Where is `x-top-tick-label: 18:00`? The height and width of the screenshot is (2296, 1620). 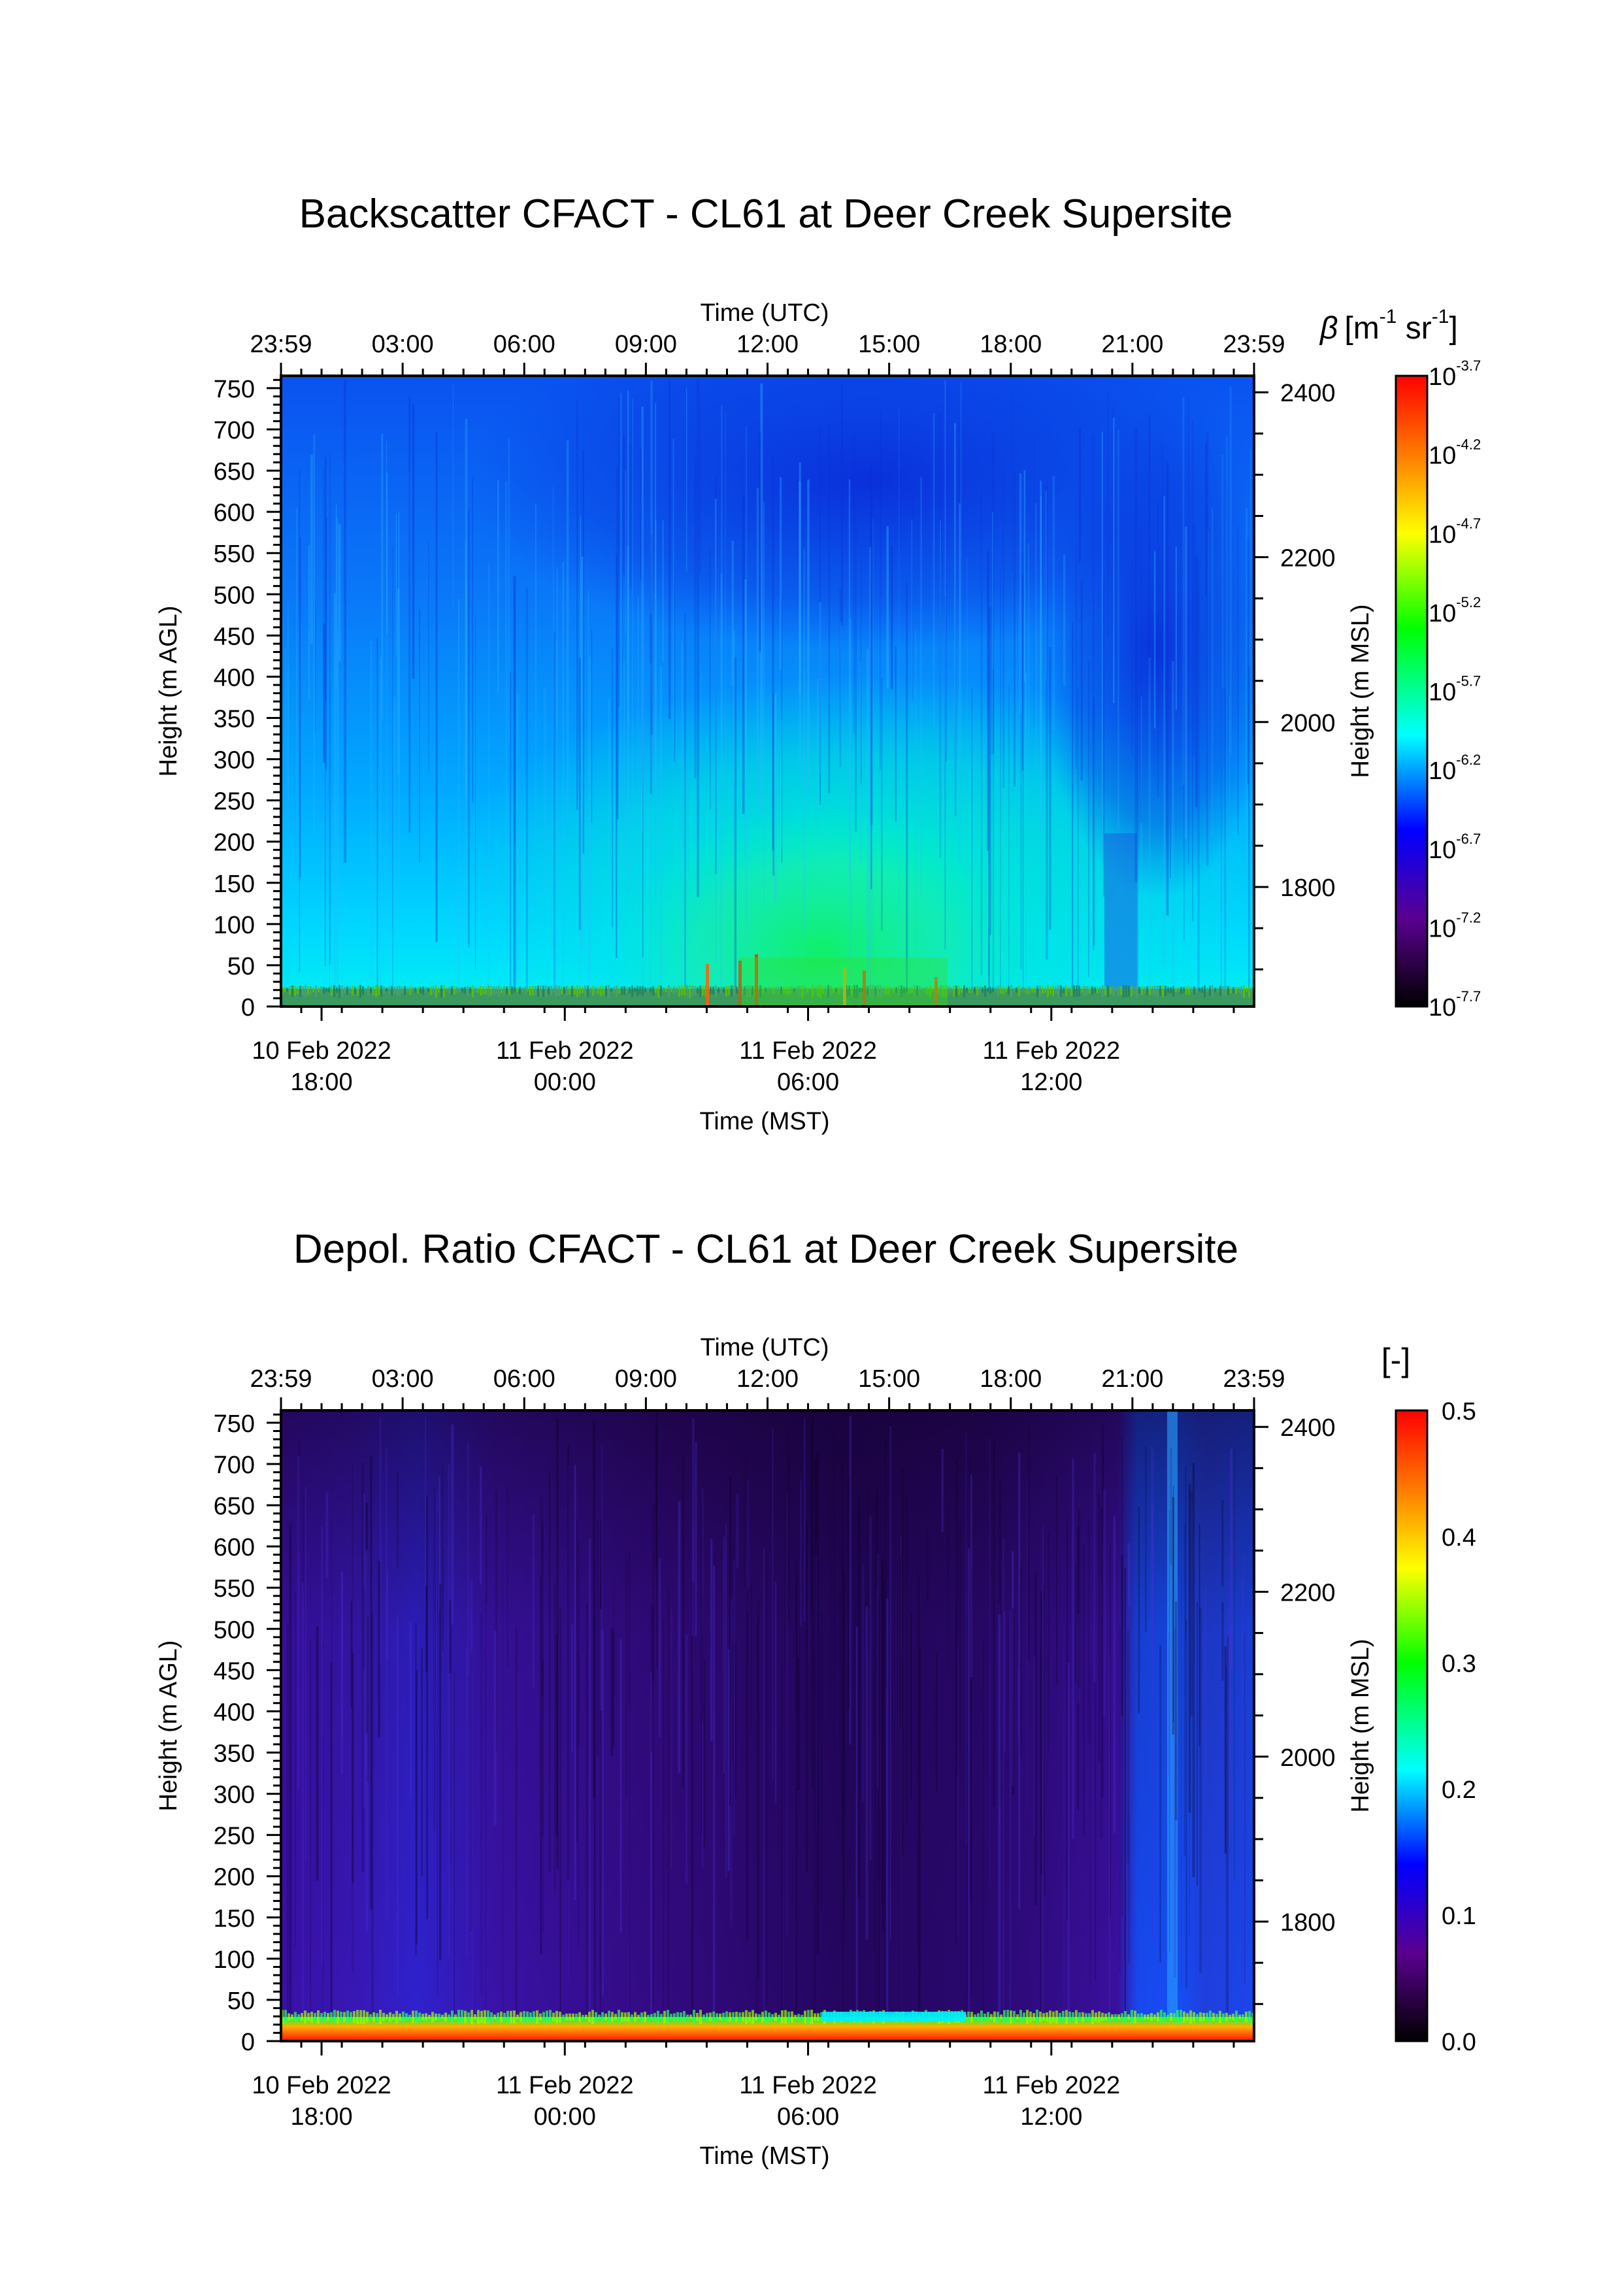 x-top-tick-label: 18:00 is located at coordinates (1011, 1379).